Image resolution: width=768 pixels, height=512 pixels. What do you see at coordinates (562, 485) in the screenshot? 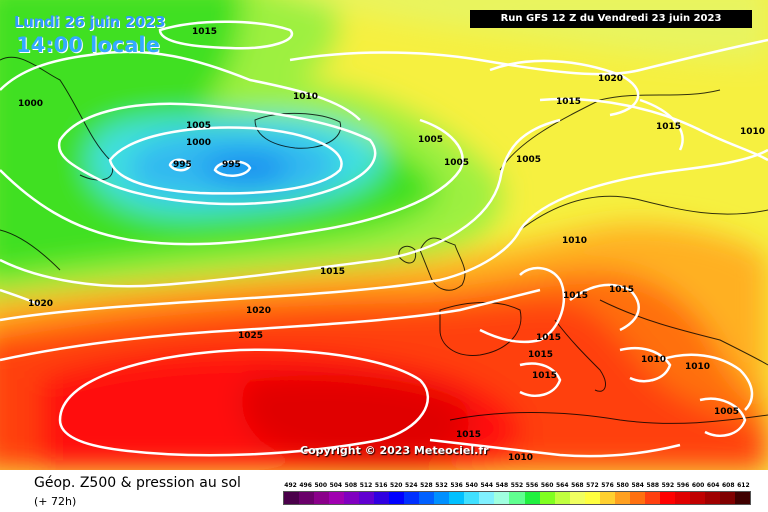
I see `scale-tick-label: 564` at bounding box center [562, 485].